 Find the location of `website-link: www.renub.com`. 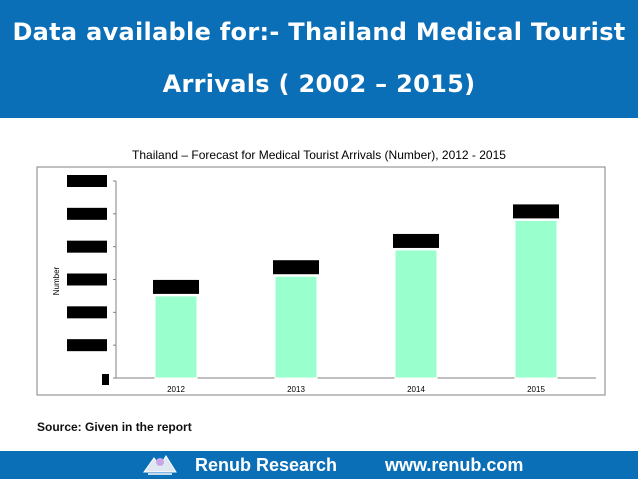

website-link: www.renub.com is located at coordinates (454, 465).